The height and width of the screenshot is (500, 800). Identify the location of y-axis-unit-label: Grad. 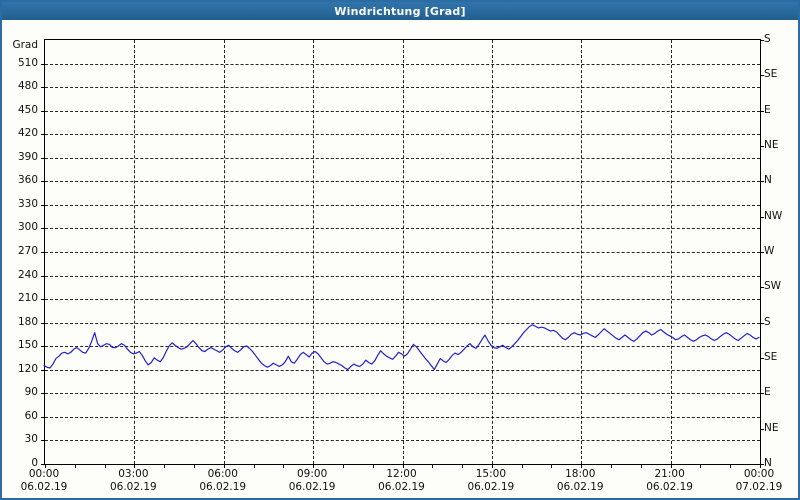
(25, 45).